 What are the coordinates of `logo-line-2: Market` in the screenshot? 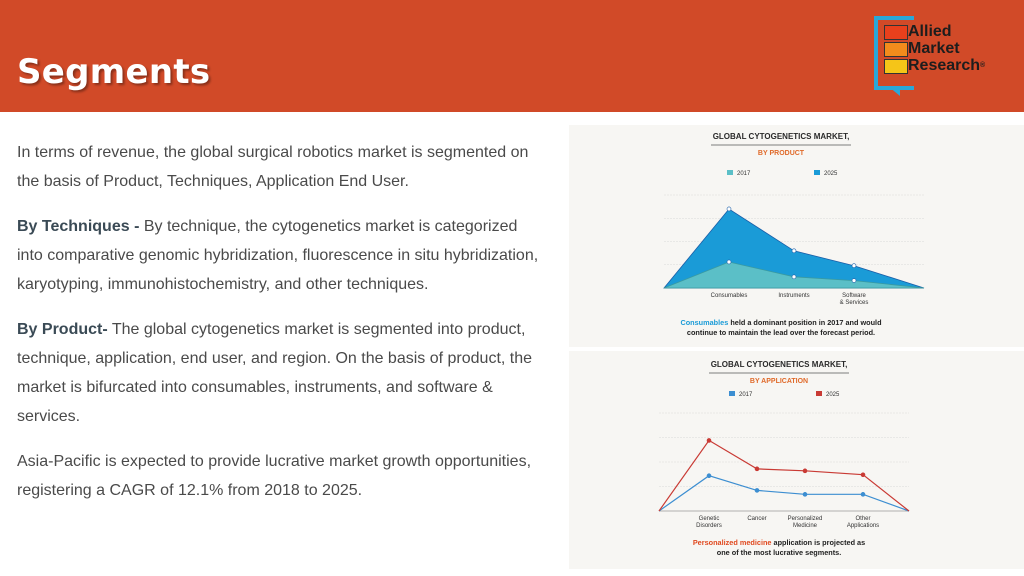 It's located at (934, 48).